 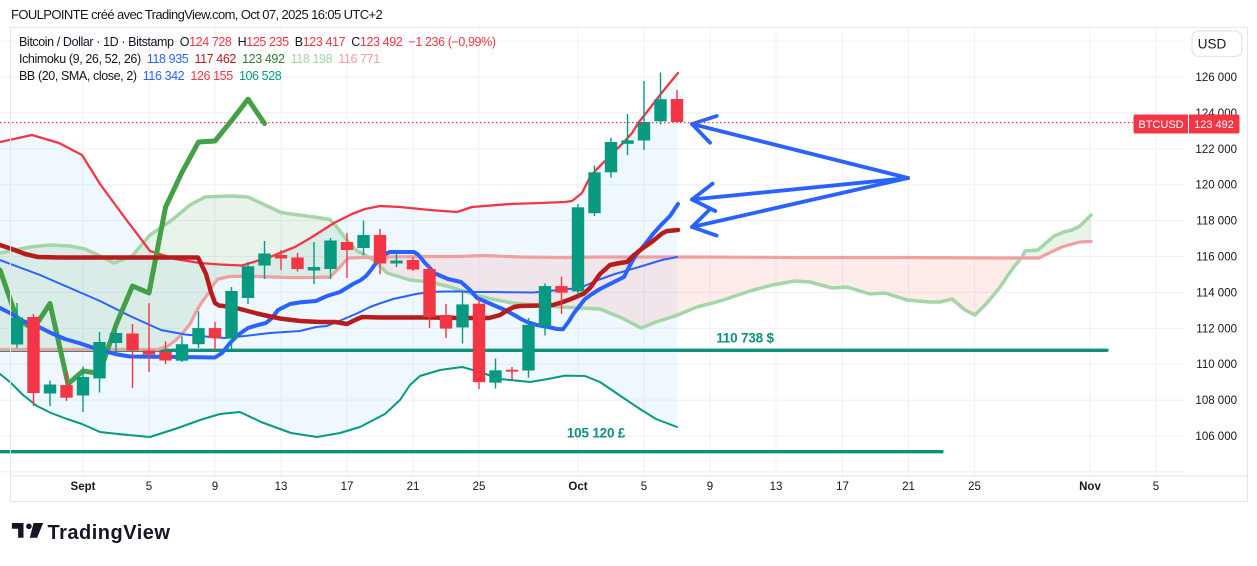 I want to click on svg-text: 110 738 $, so click(x=745, y=338).